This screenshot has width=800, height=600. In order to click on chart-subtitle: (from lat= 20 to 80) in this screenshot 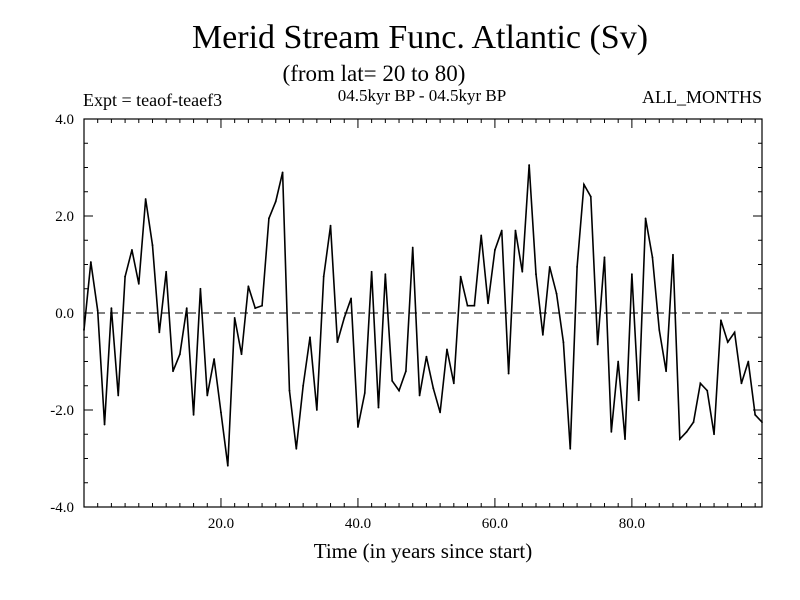, I will do `click(374, 73)`.